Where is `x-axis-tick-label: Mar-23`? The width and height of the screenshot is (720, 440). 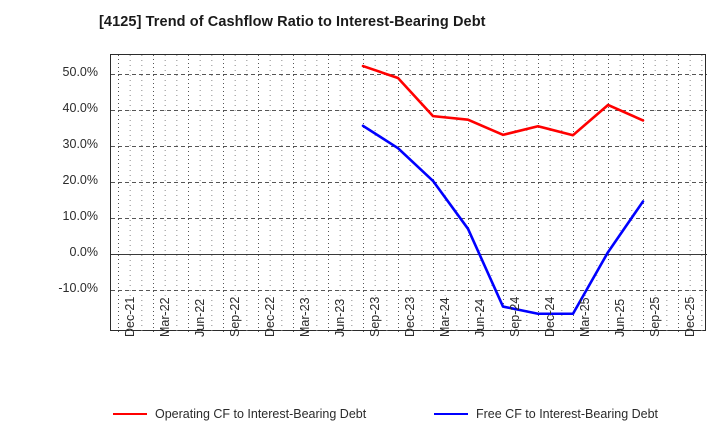 x-axis-tick-label: Mar-23 is located at coordinates (305, 317).